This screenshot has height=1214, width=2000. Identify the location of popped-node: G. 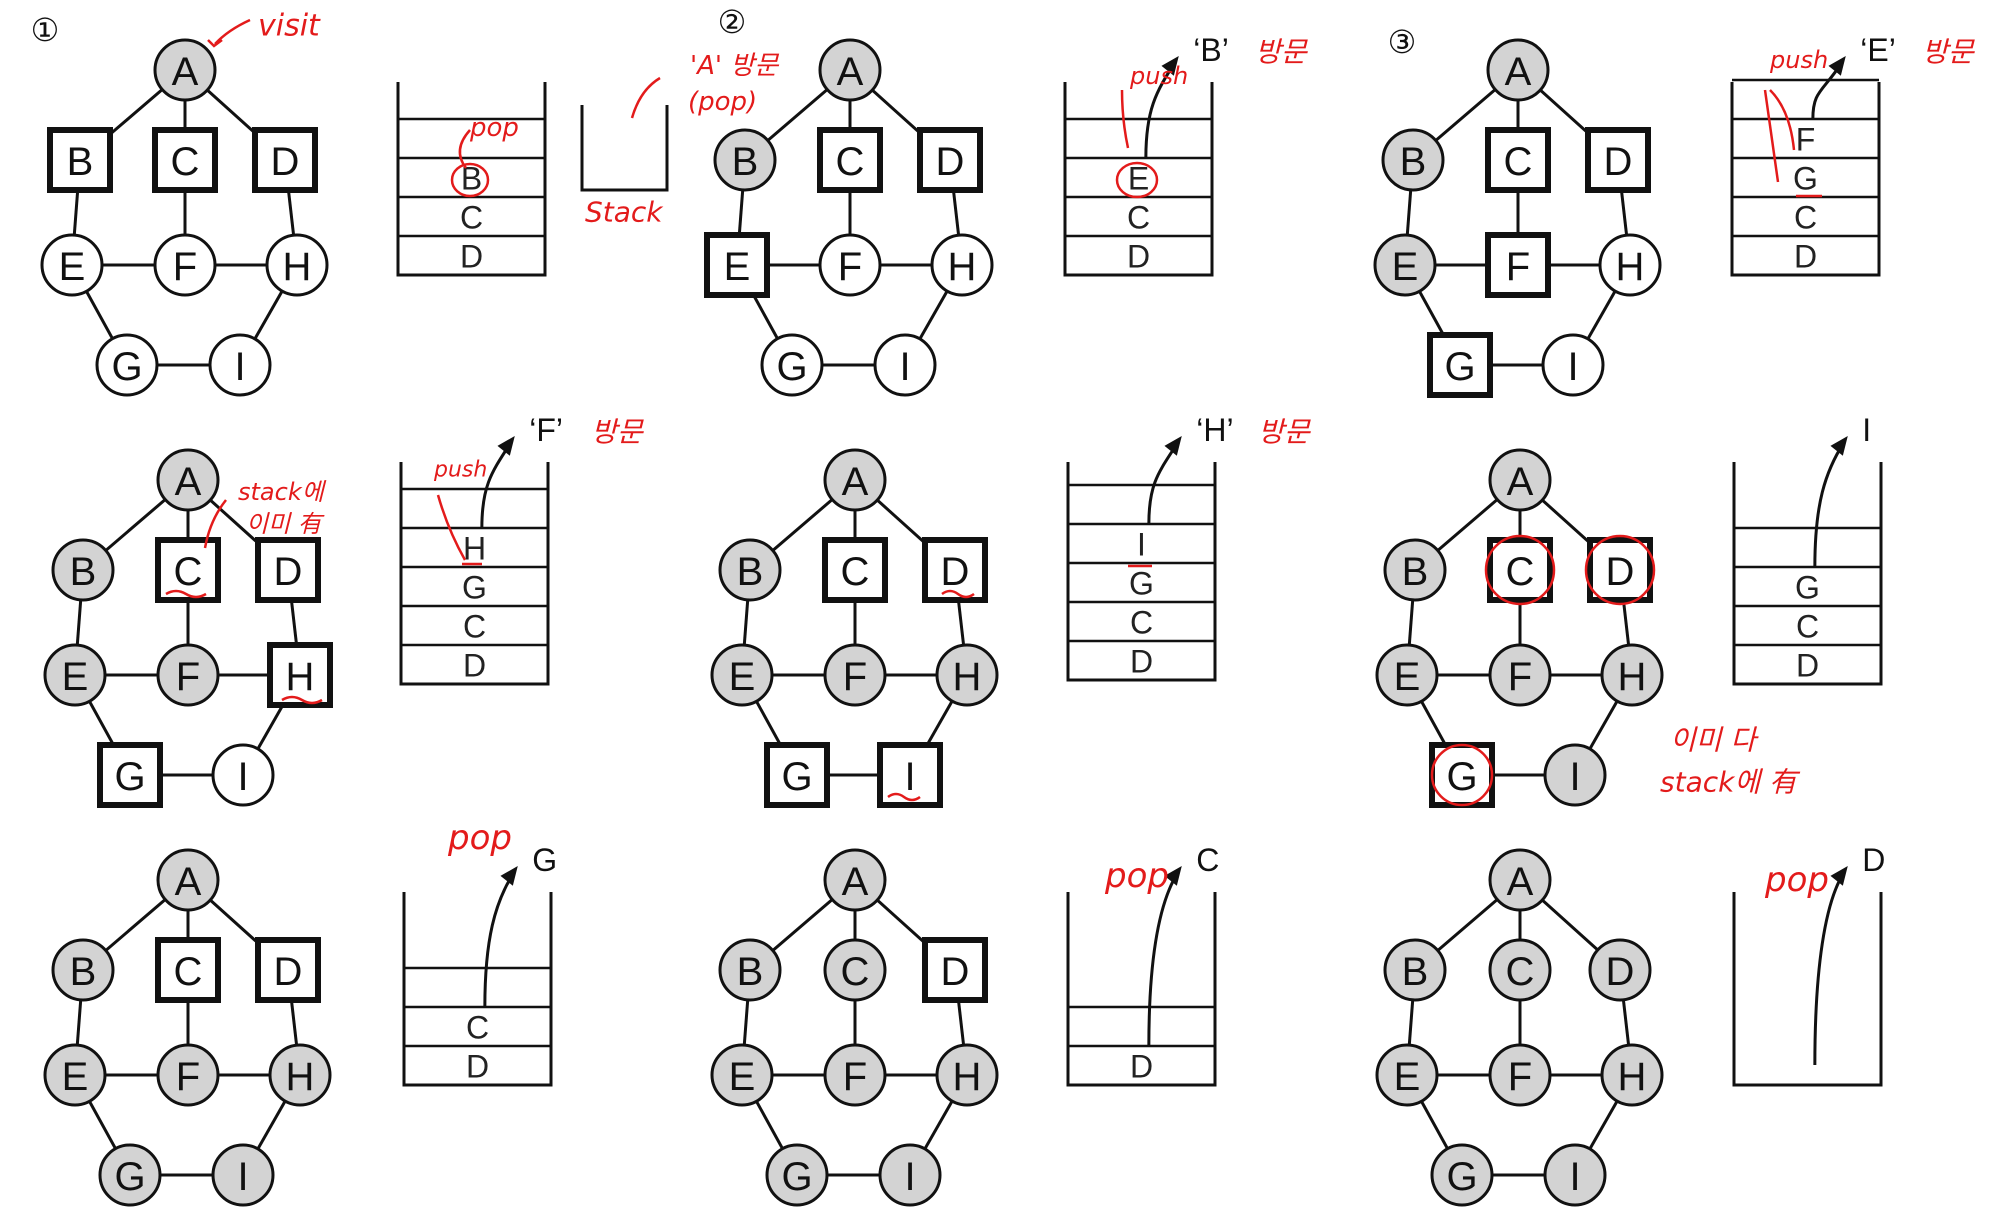
(544, 860).